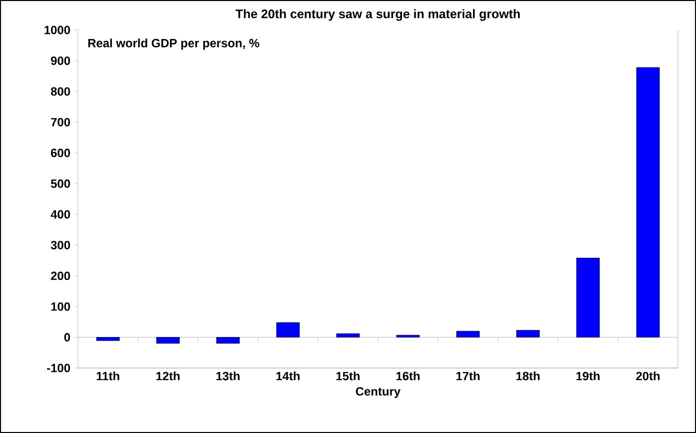  I want to click on x-tick-label: 13th, so click(228, 376).